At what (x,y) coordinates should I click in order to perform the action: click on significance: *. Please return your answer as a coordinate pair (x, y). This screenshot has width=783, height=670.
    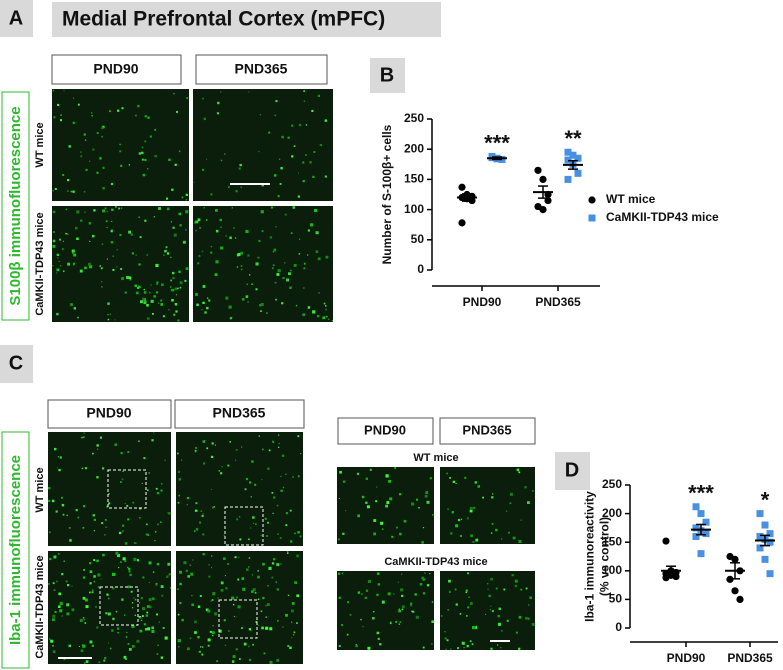
    Looking at the image, I should click on (765, 499).